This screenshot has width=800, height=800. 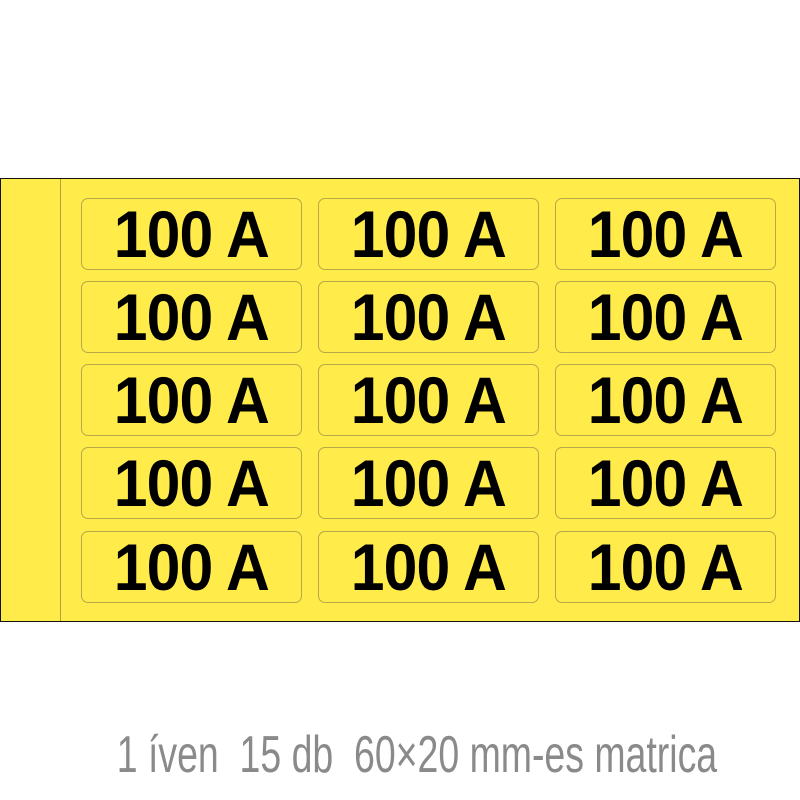 I want to click on product-caption: 1 íven 15 db 60×20 mm-es matrica, so click(x=400, y=755).